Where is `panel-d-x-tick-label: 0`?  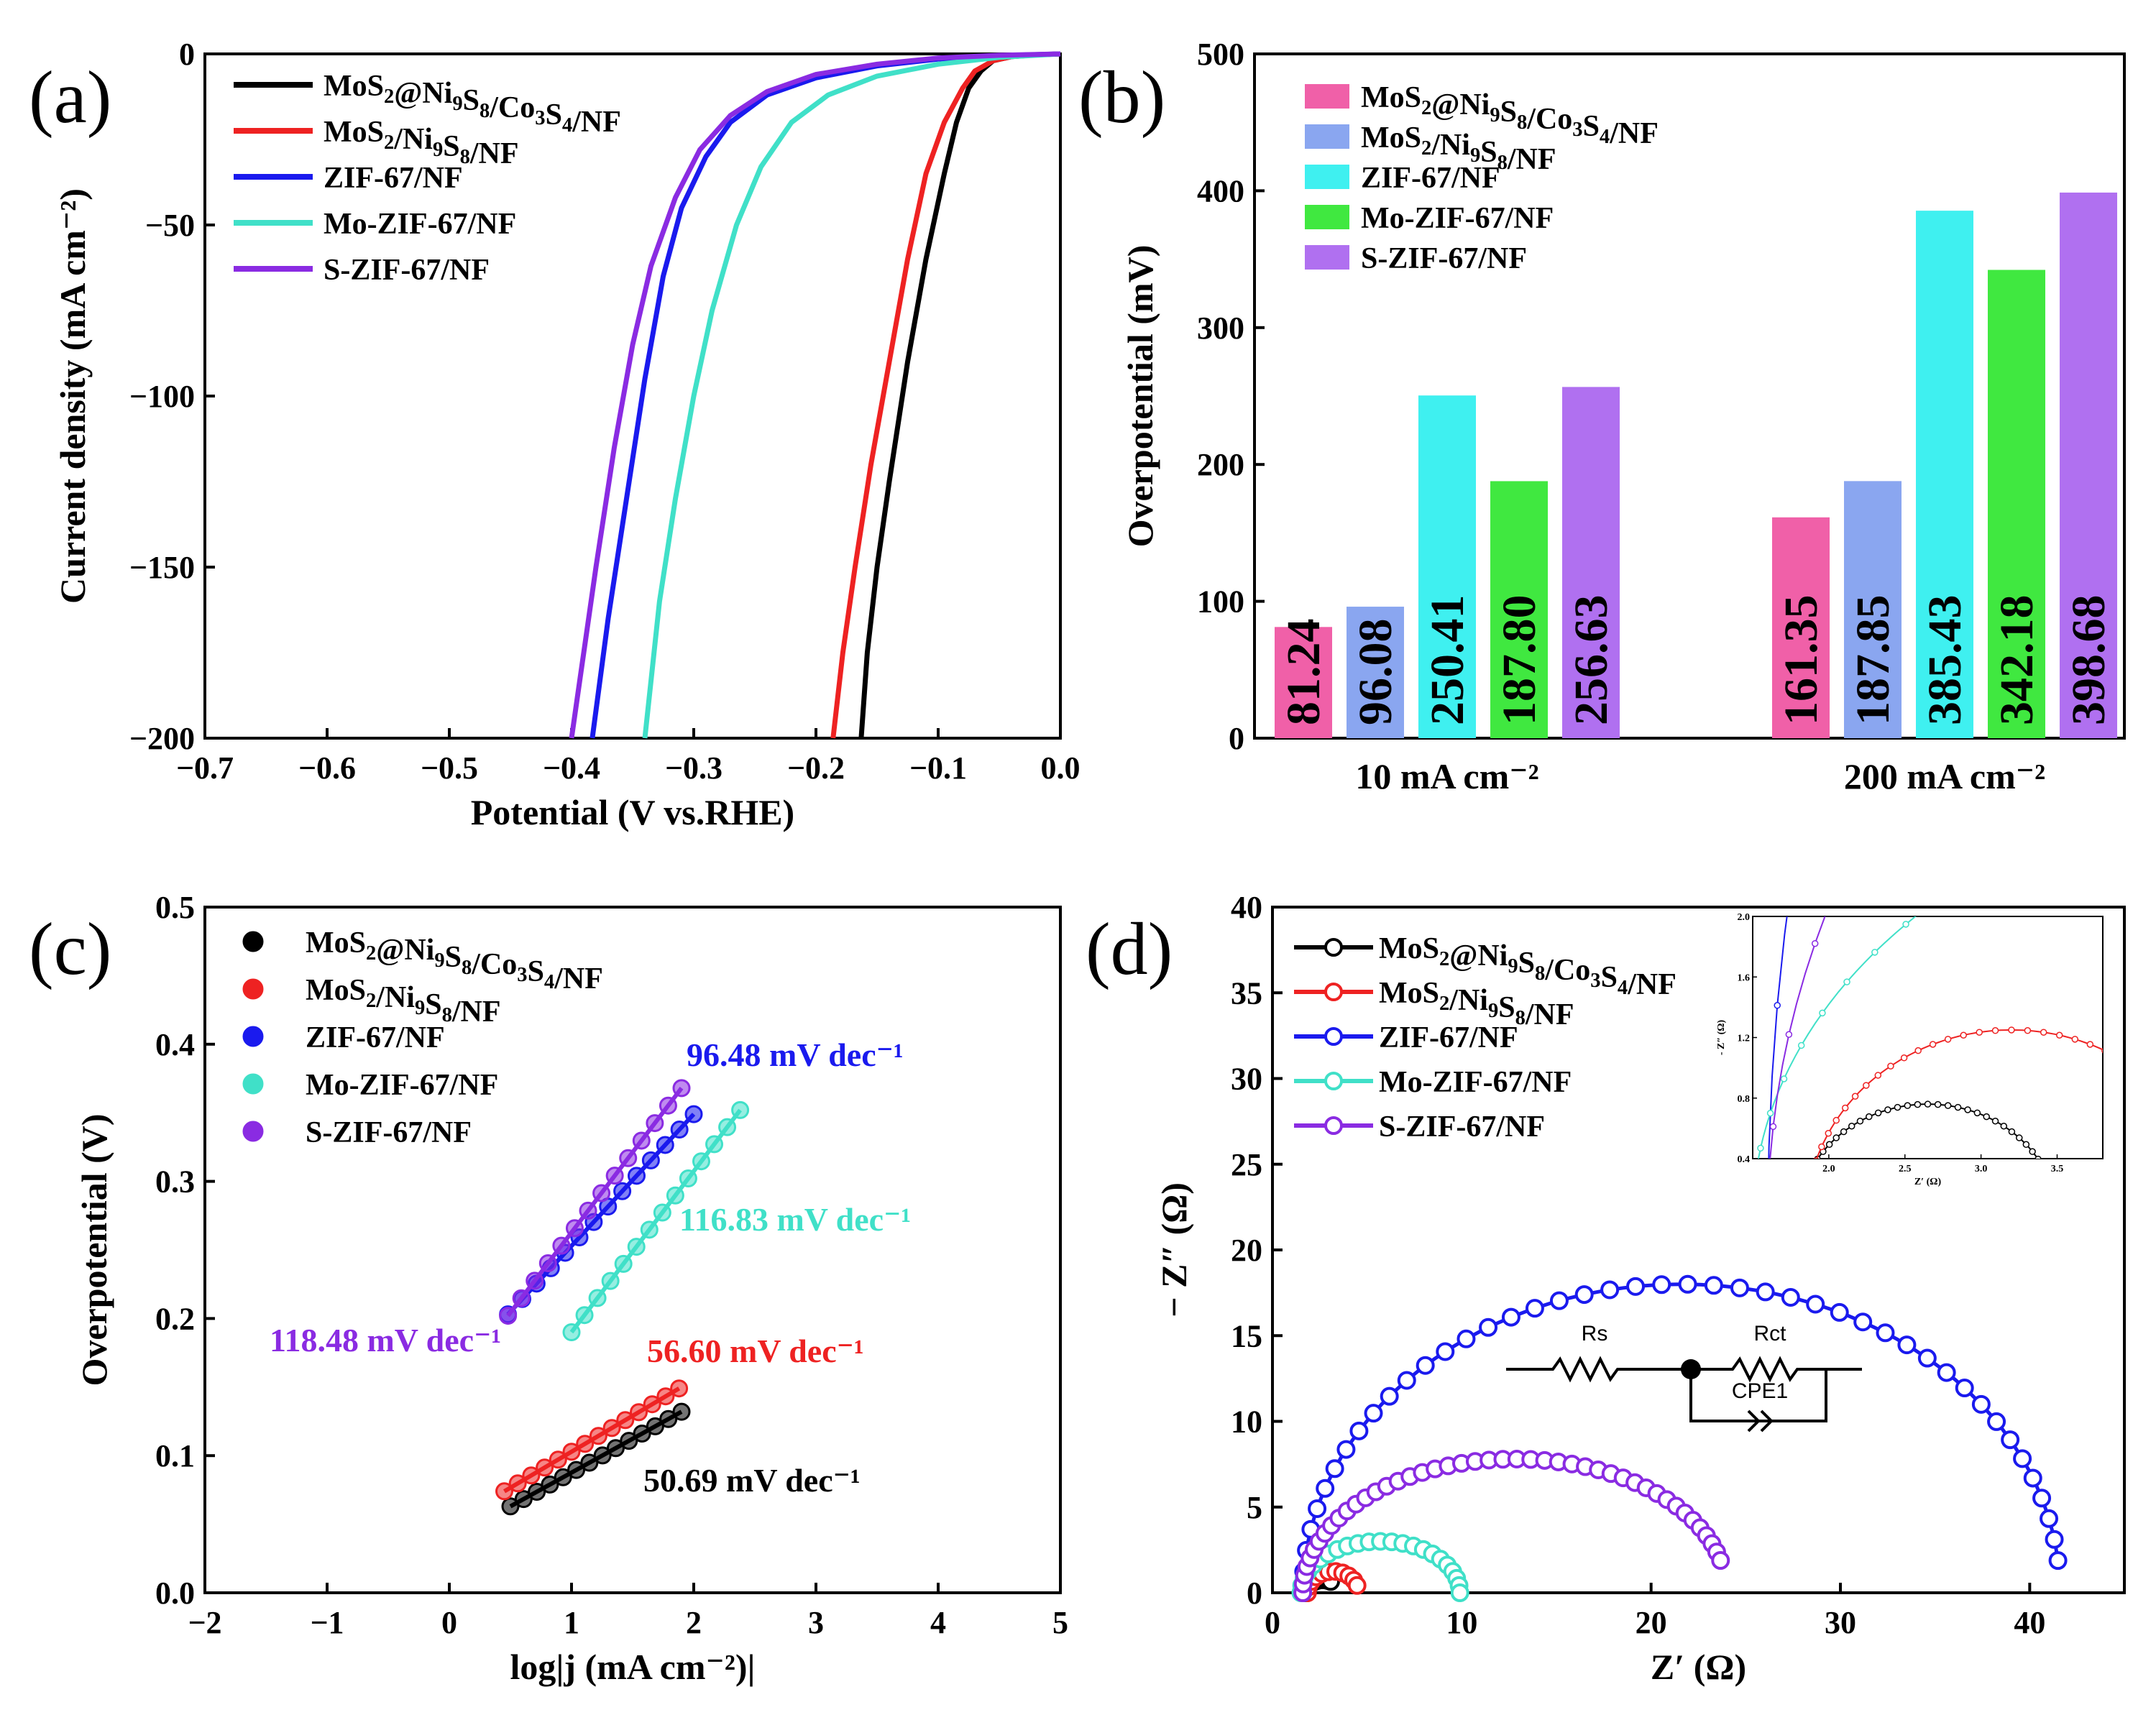
panel-d-x-tick-label: 0 is located at coordinates (1273, 1622).